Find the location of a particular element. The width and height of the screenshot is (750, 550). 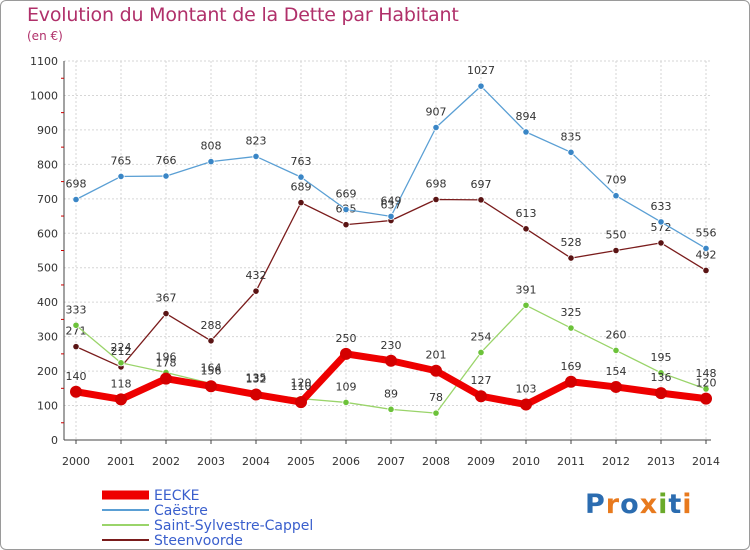

data-label: 260 is located at coordinates (616, 334).